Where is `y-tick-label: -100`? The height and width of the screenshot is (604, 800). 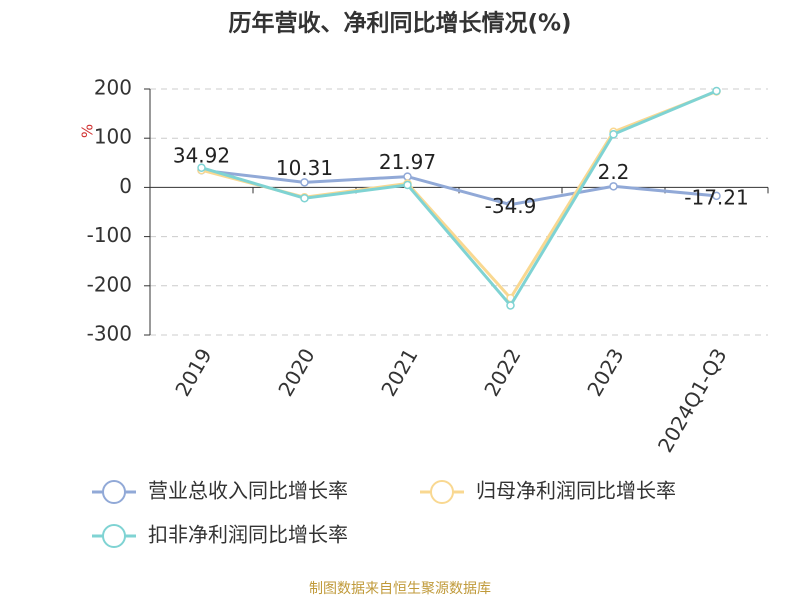 y-tick-label: -100 is located at coordinates (109, 235).